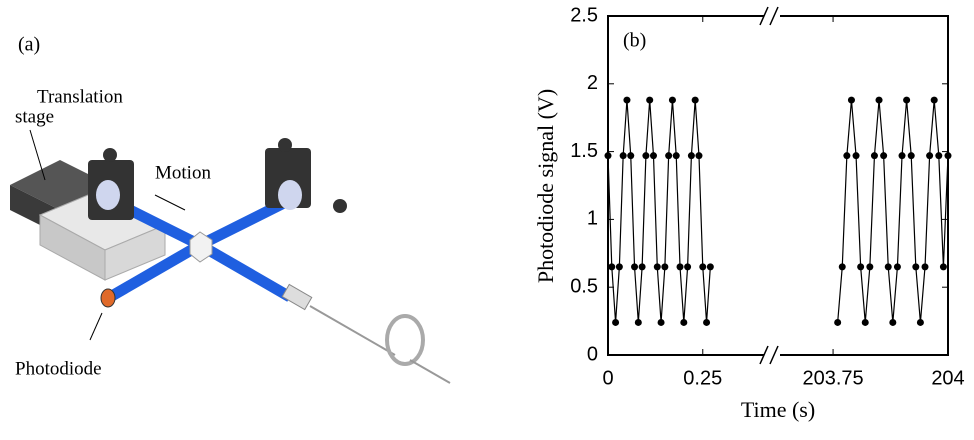 This screenshot has height=440, width=974. What do you see at coordinates (584, 286) in the screenshot?
I see `y-tick-label: 0.5` at bounding box center [584, 286].